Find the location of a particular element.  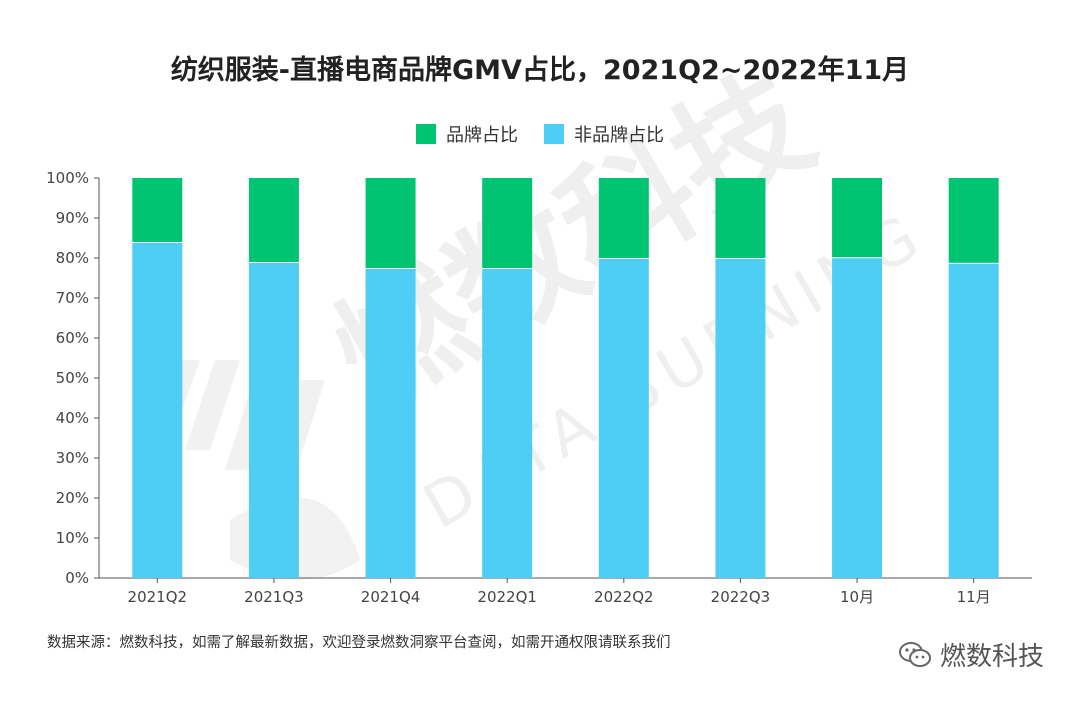

x-tick-label: 2022Q3 is located at coordinates (741, 597).